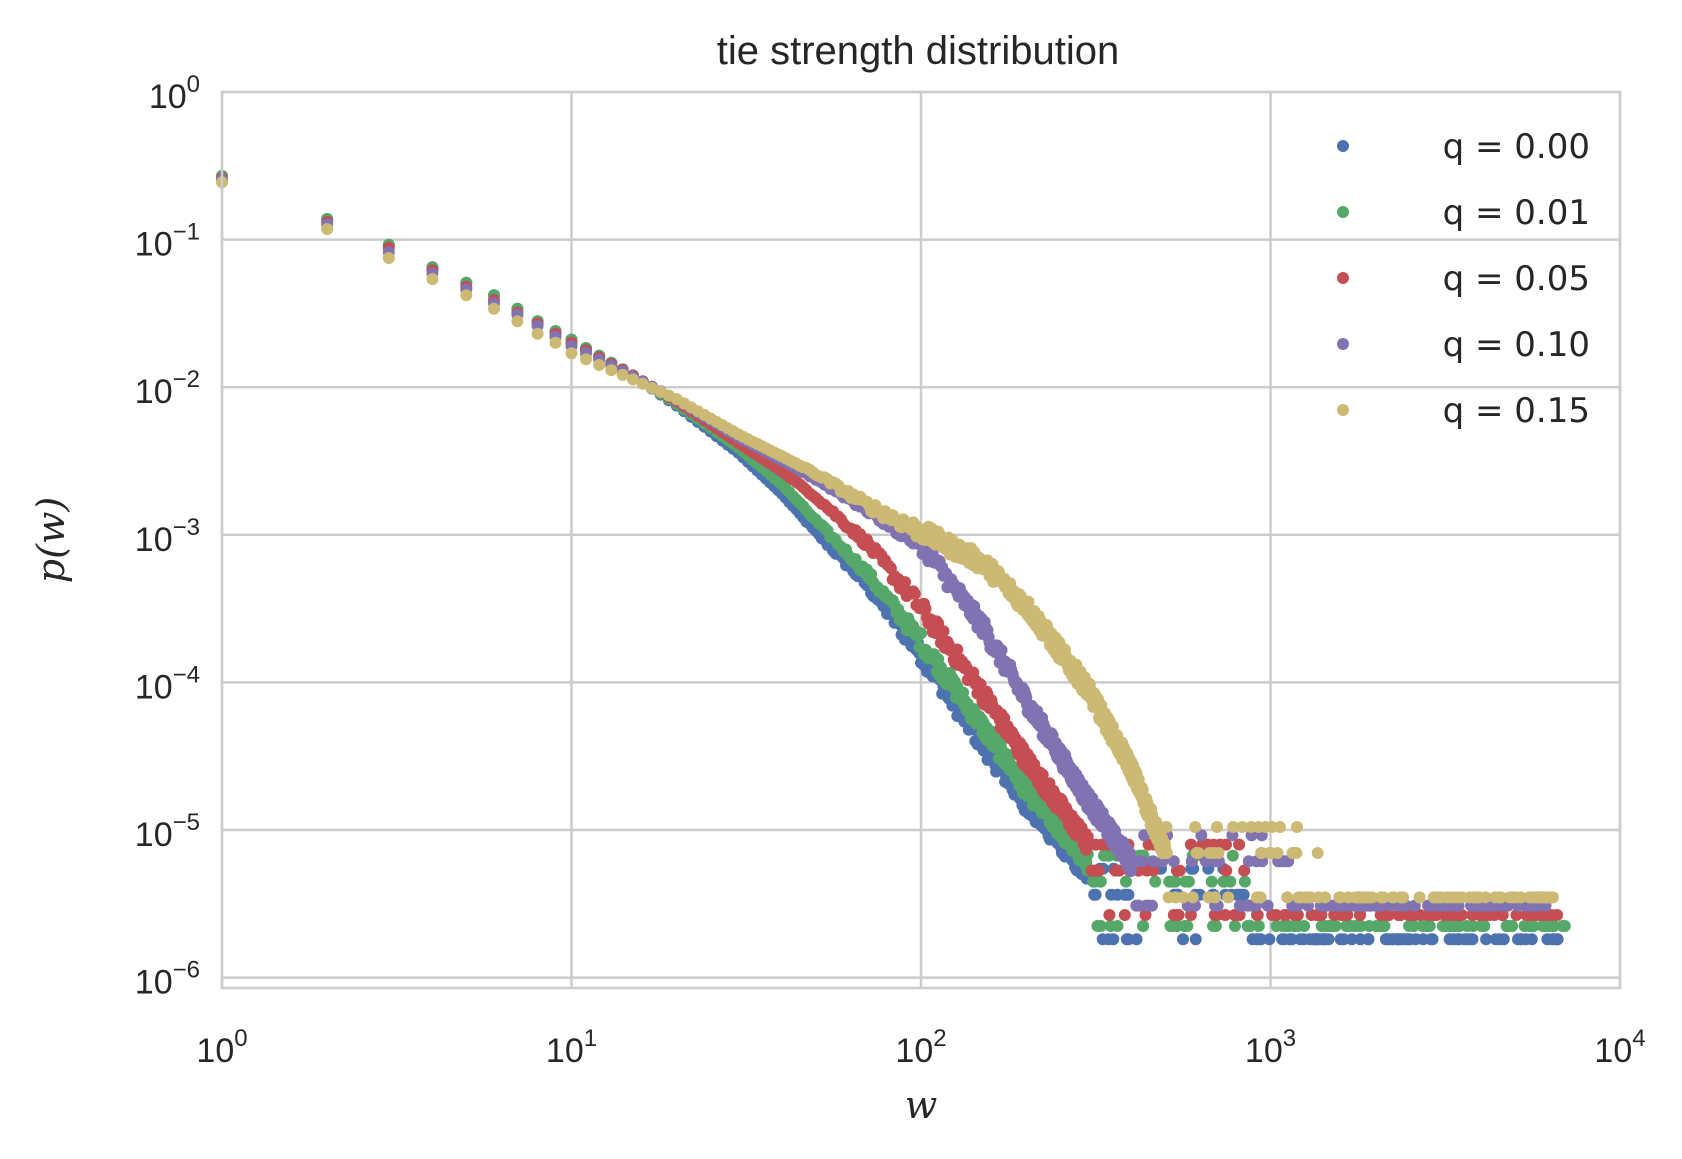  Describe the element at coordinates (167, 979) in the screenshot. I see `y-tick-label: 10⁻⁶` at that location.